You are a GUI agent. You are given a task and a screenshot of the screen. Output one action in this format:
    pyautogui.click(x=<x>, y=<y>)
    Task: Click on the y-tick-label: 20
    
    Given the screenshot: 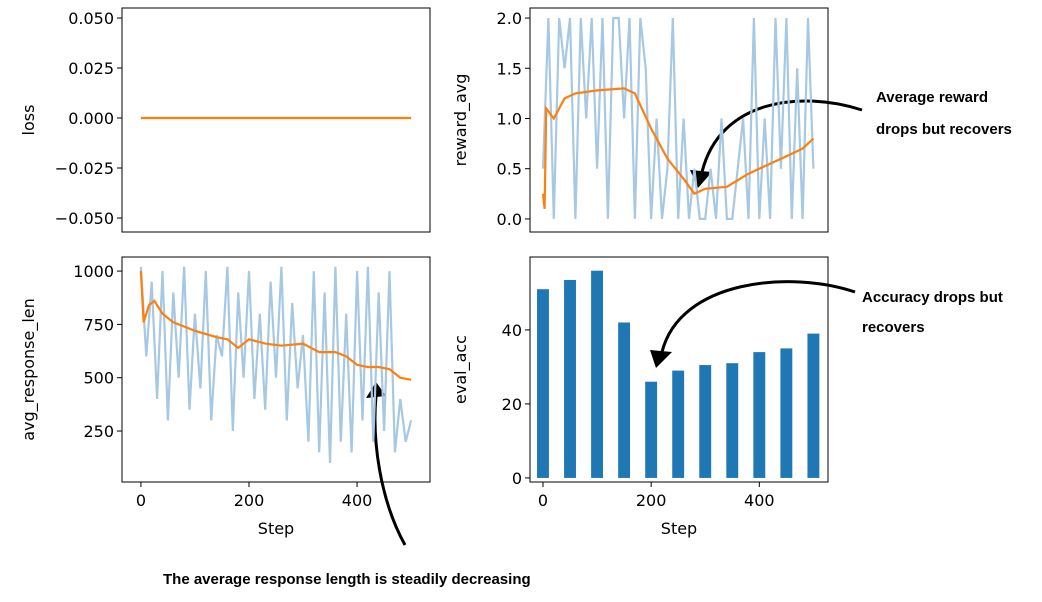 What is the action you would take?
    pyautogui.click(x=512, y=404)
    